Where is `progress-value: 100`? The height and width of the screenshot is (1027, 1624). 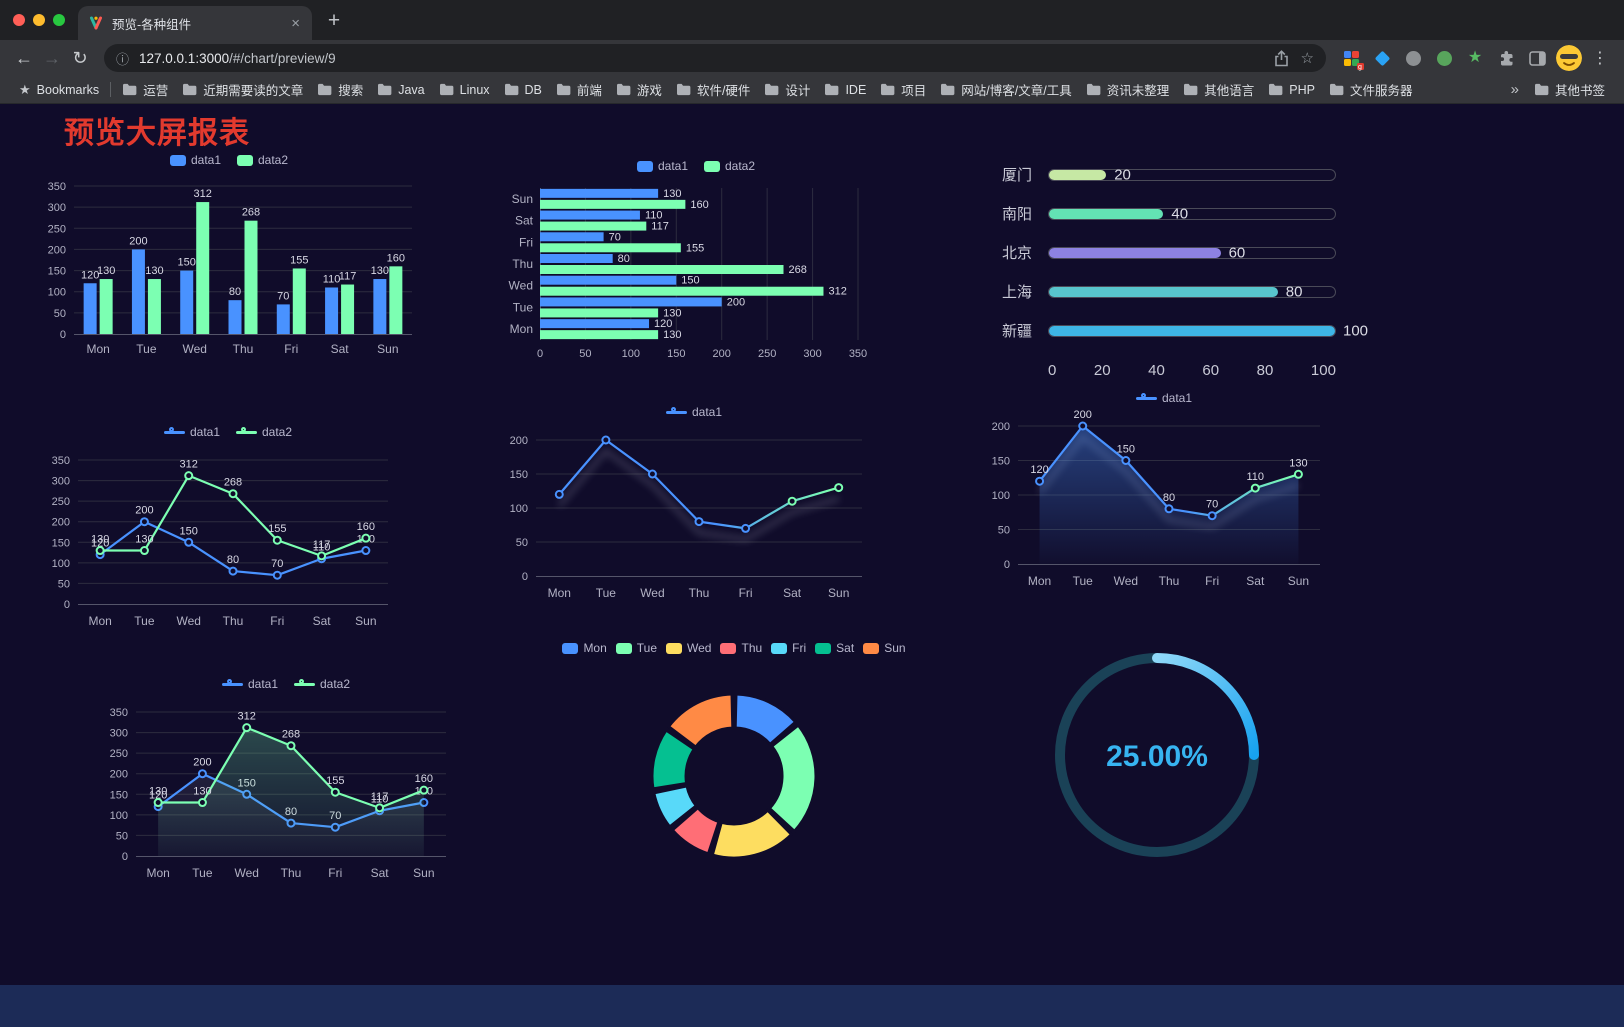
progress-value: 100 is located at coordinates (1356, 330).